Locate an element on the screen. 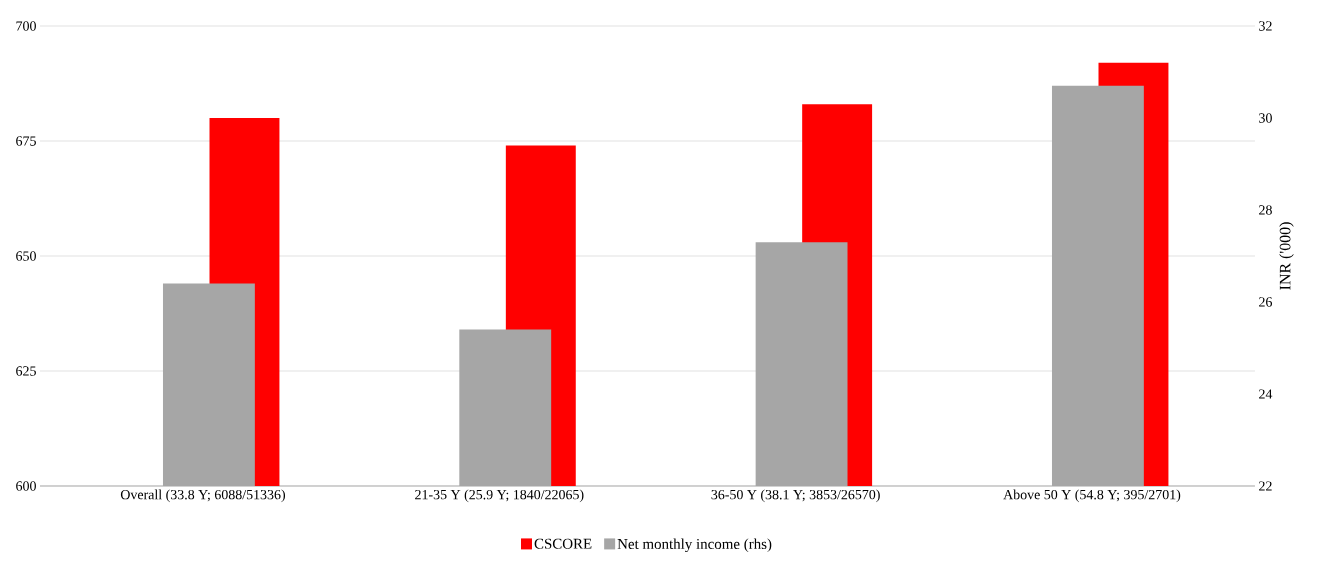 The width and height of the screenshot is (1341, 578). legend-label: CSCORE is located at coordinates (563, 543).